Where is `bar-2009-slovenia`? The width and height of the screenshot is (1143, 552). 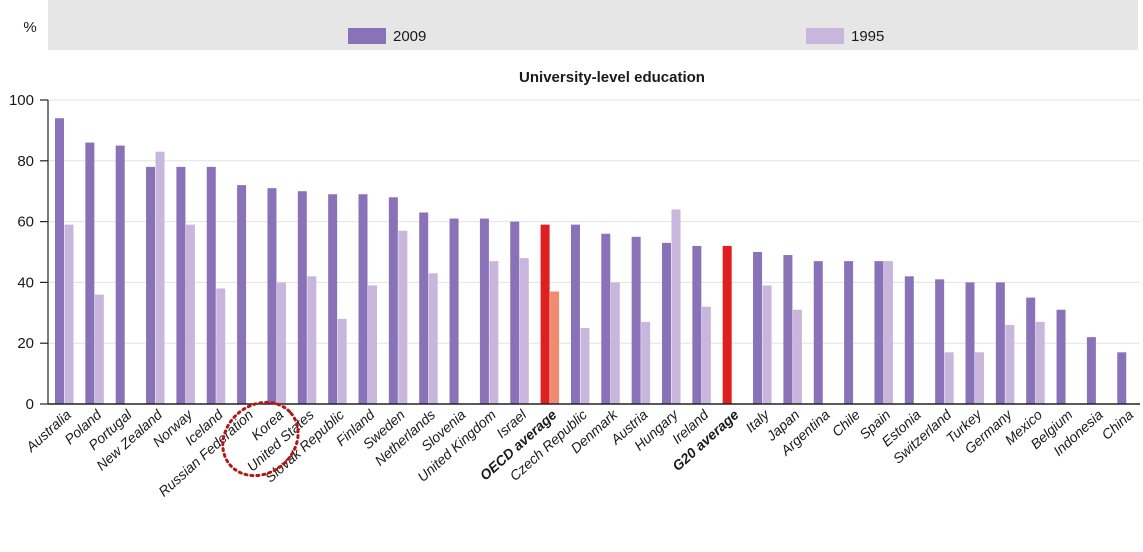 bar-2009-slovenia is located at coordinates (454, 311).